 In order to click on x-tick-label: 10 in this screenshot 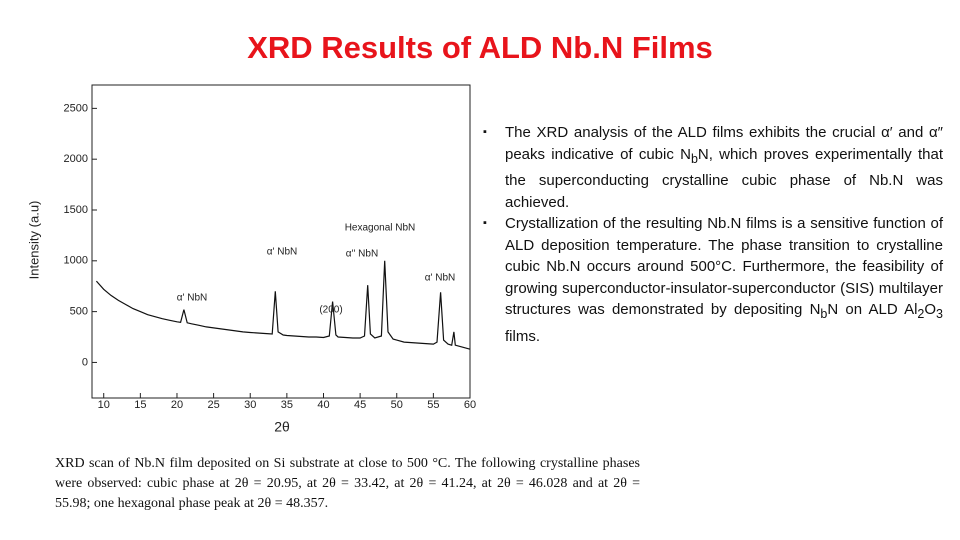, I will do `click(104, 405)`.